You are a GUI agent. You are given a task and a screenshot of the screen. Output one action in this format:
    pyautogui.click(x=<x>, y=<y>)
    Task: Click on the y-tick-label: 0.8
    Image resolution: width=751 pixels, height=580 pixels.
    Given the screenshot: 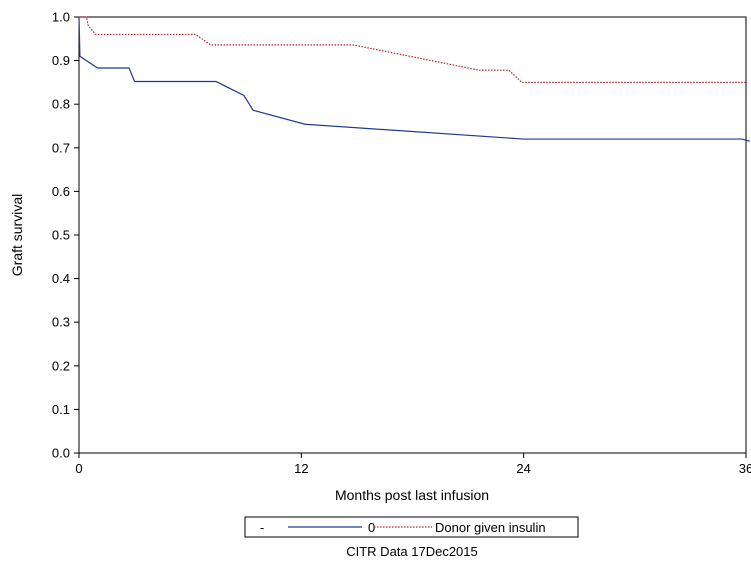 What is the action you would take?
    pyautogui.click(x=61, y=104)
    